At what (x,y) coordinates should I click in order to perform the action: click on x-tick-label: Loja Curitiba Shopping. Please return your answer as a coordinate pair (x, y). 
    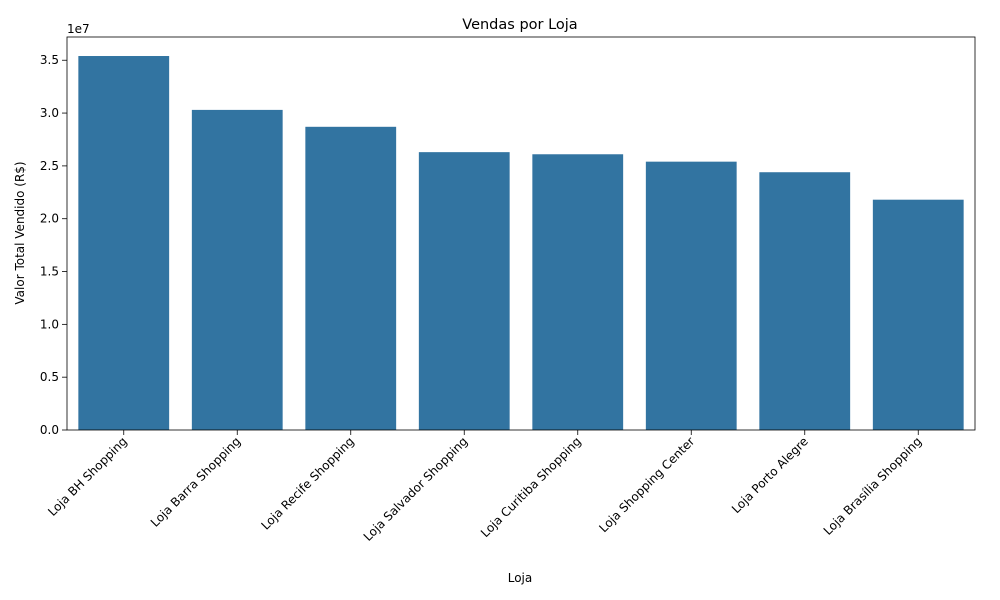
    Looking at the image, I should click on (531, 487).